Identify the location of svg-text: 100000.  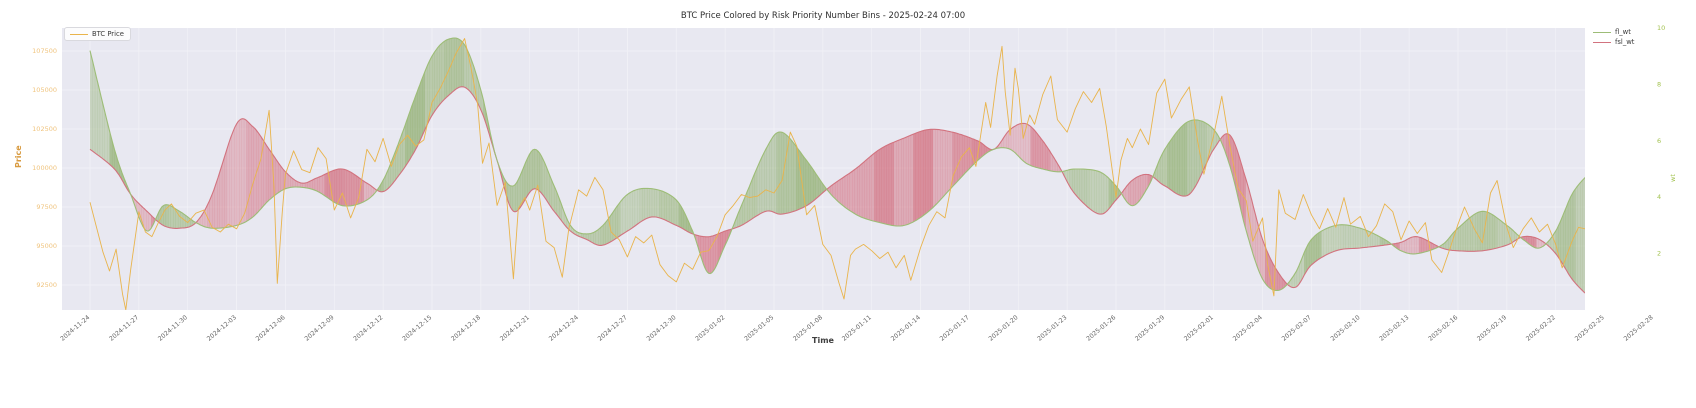
(44, 168).